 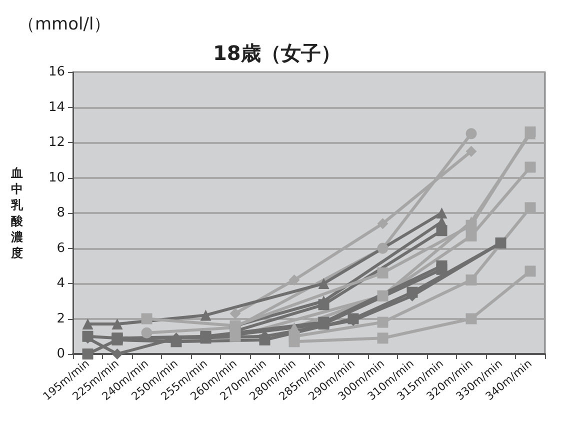 I want to click on y-tick-label: 10, so click(x=56, y=178).